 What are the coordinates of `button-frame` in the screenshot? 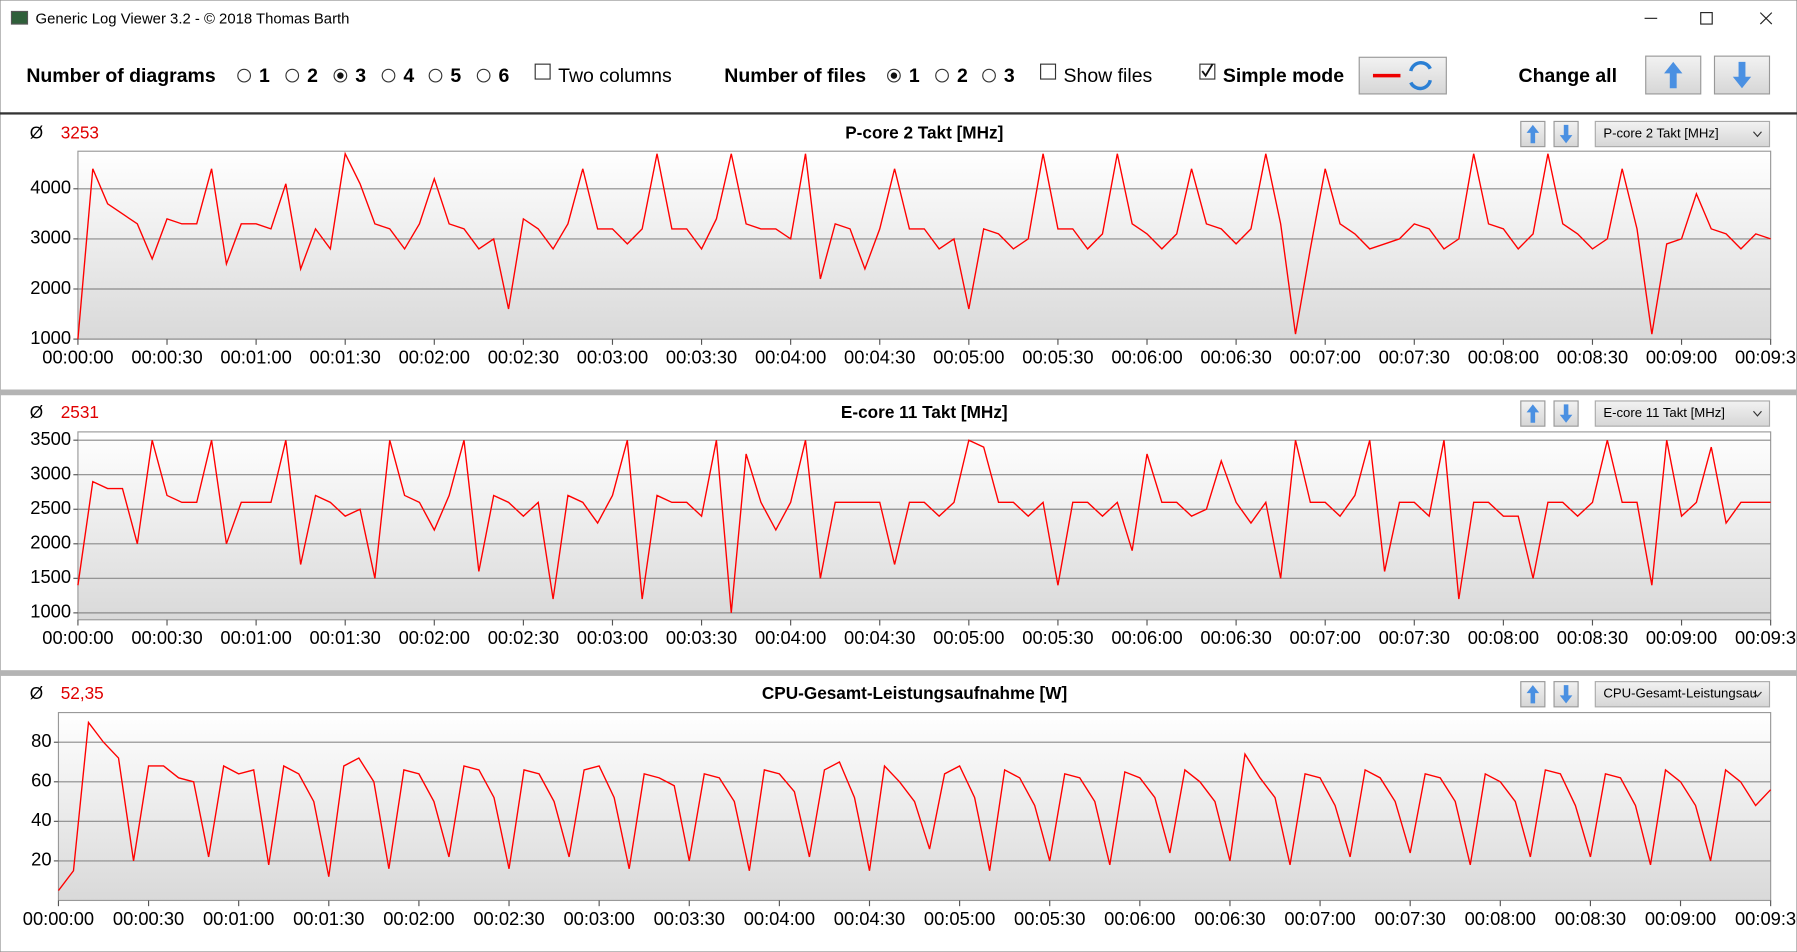 It's located at (1402, 75).